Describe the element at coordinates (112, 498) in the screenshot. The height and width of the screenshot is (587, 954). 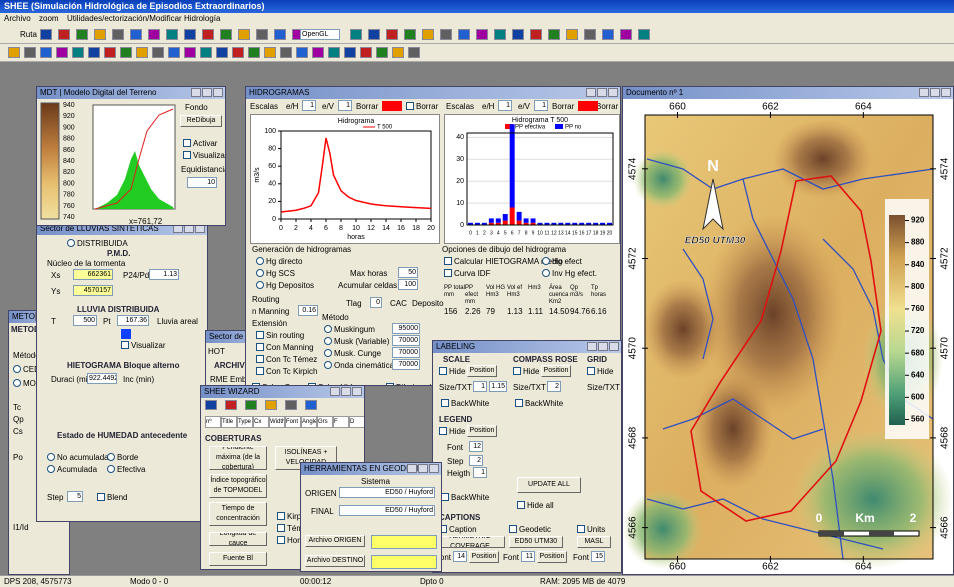
I see `checkbox: Blend` at that location.